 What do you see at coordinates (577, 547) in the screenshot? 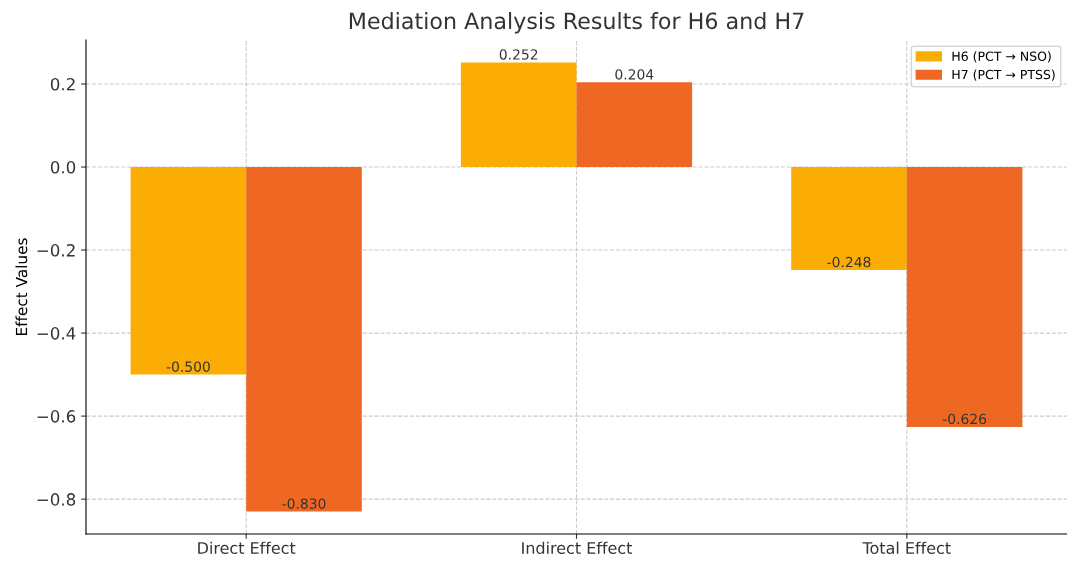
I see `x-tick-label: Indirect Effect` at bounding box center [577, 547].